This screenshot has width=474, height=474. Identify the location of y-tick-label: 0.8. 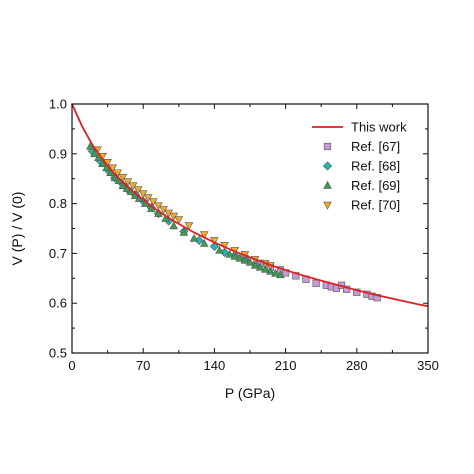
(58, 203).